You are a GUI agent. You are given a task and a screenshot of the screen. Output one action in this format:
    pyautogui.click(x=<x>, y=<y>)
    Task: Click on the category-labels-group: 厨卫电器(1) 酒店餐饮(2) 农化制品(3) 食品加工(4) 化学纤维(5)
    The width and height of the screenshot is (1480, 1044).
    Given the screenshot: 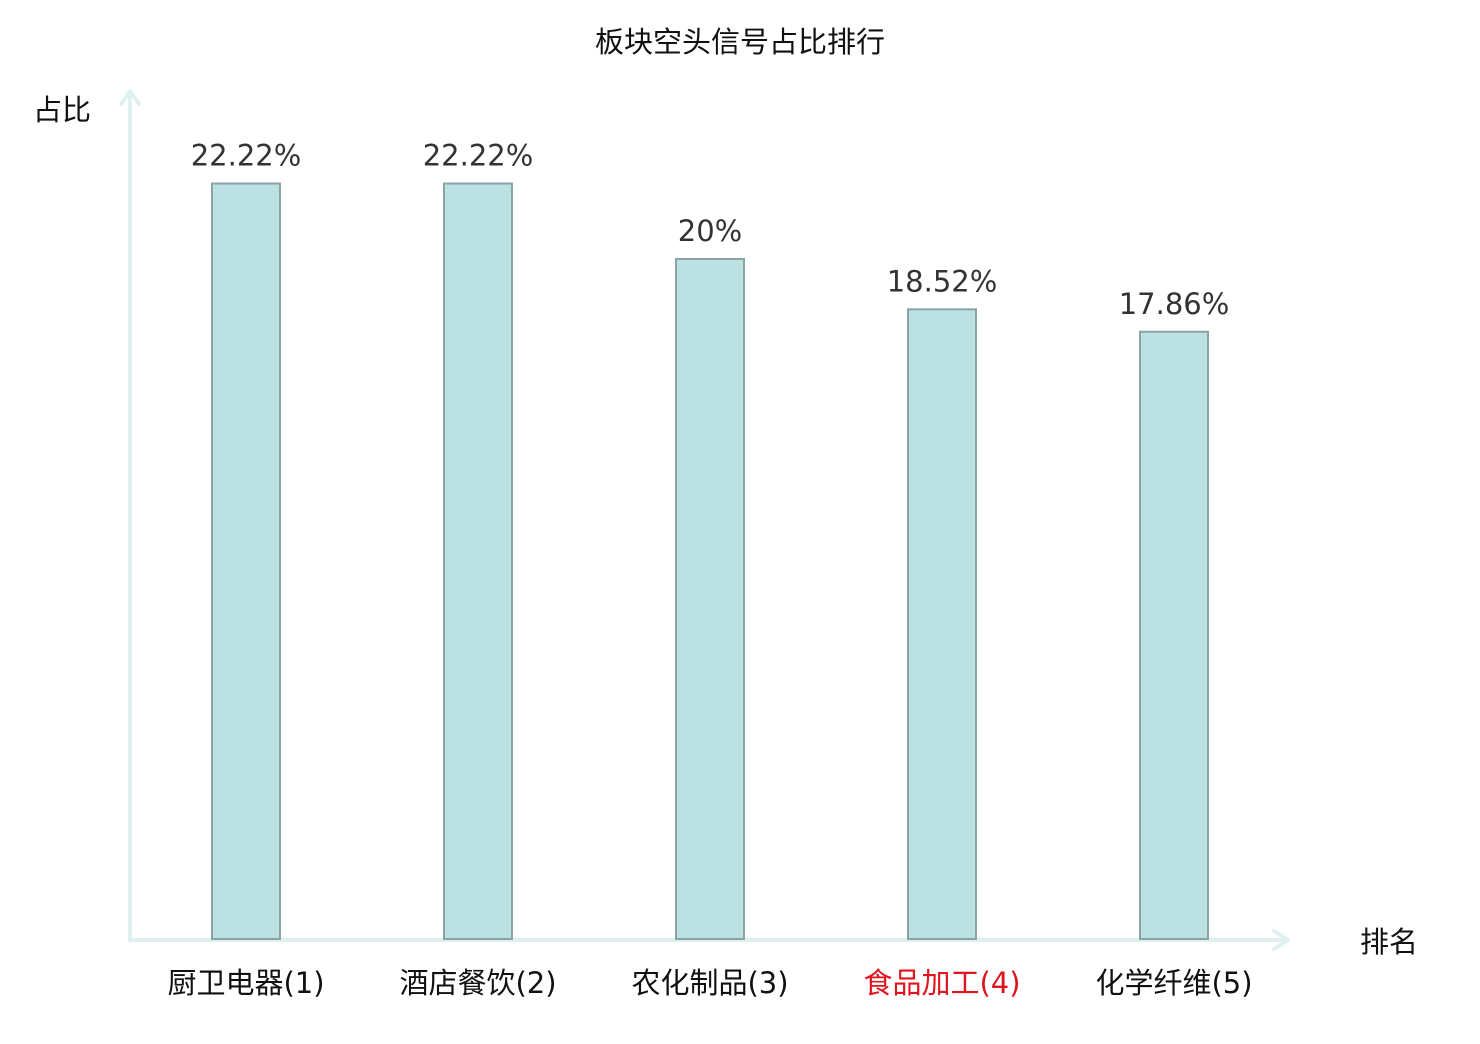 What is the action you would take?
    pyautogui.click(x=709, y=983)
    